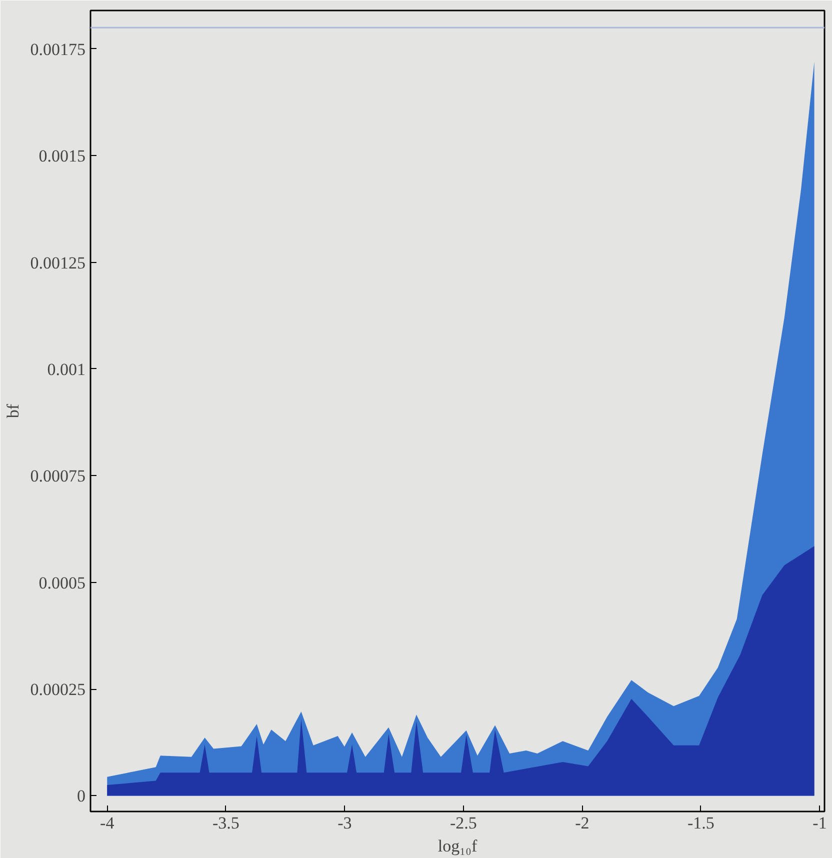  Describe the element at coordinates (58, 690) in the screenshot. I see `y-tick-label: 0.00025` at that location.